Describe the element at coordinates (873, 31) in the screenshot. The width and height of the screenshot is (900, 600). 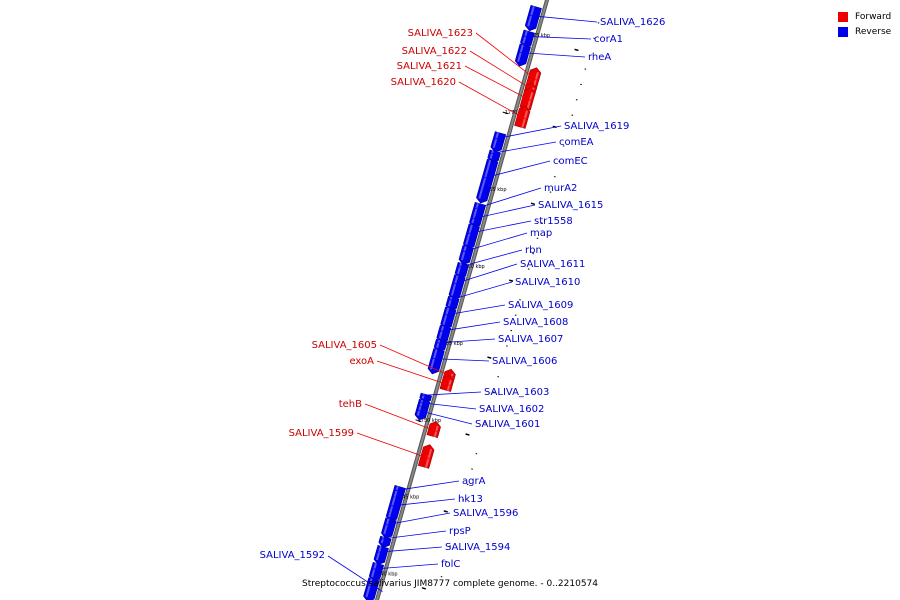
I see `legend-reverse-label: Reverse` at that location.